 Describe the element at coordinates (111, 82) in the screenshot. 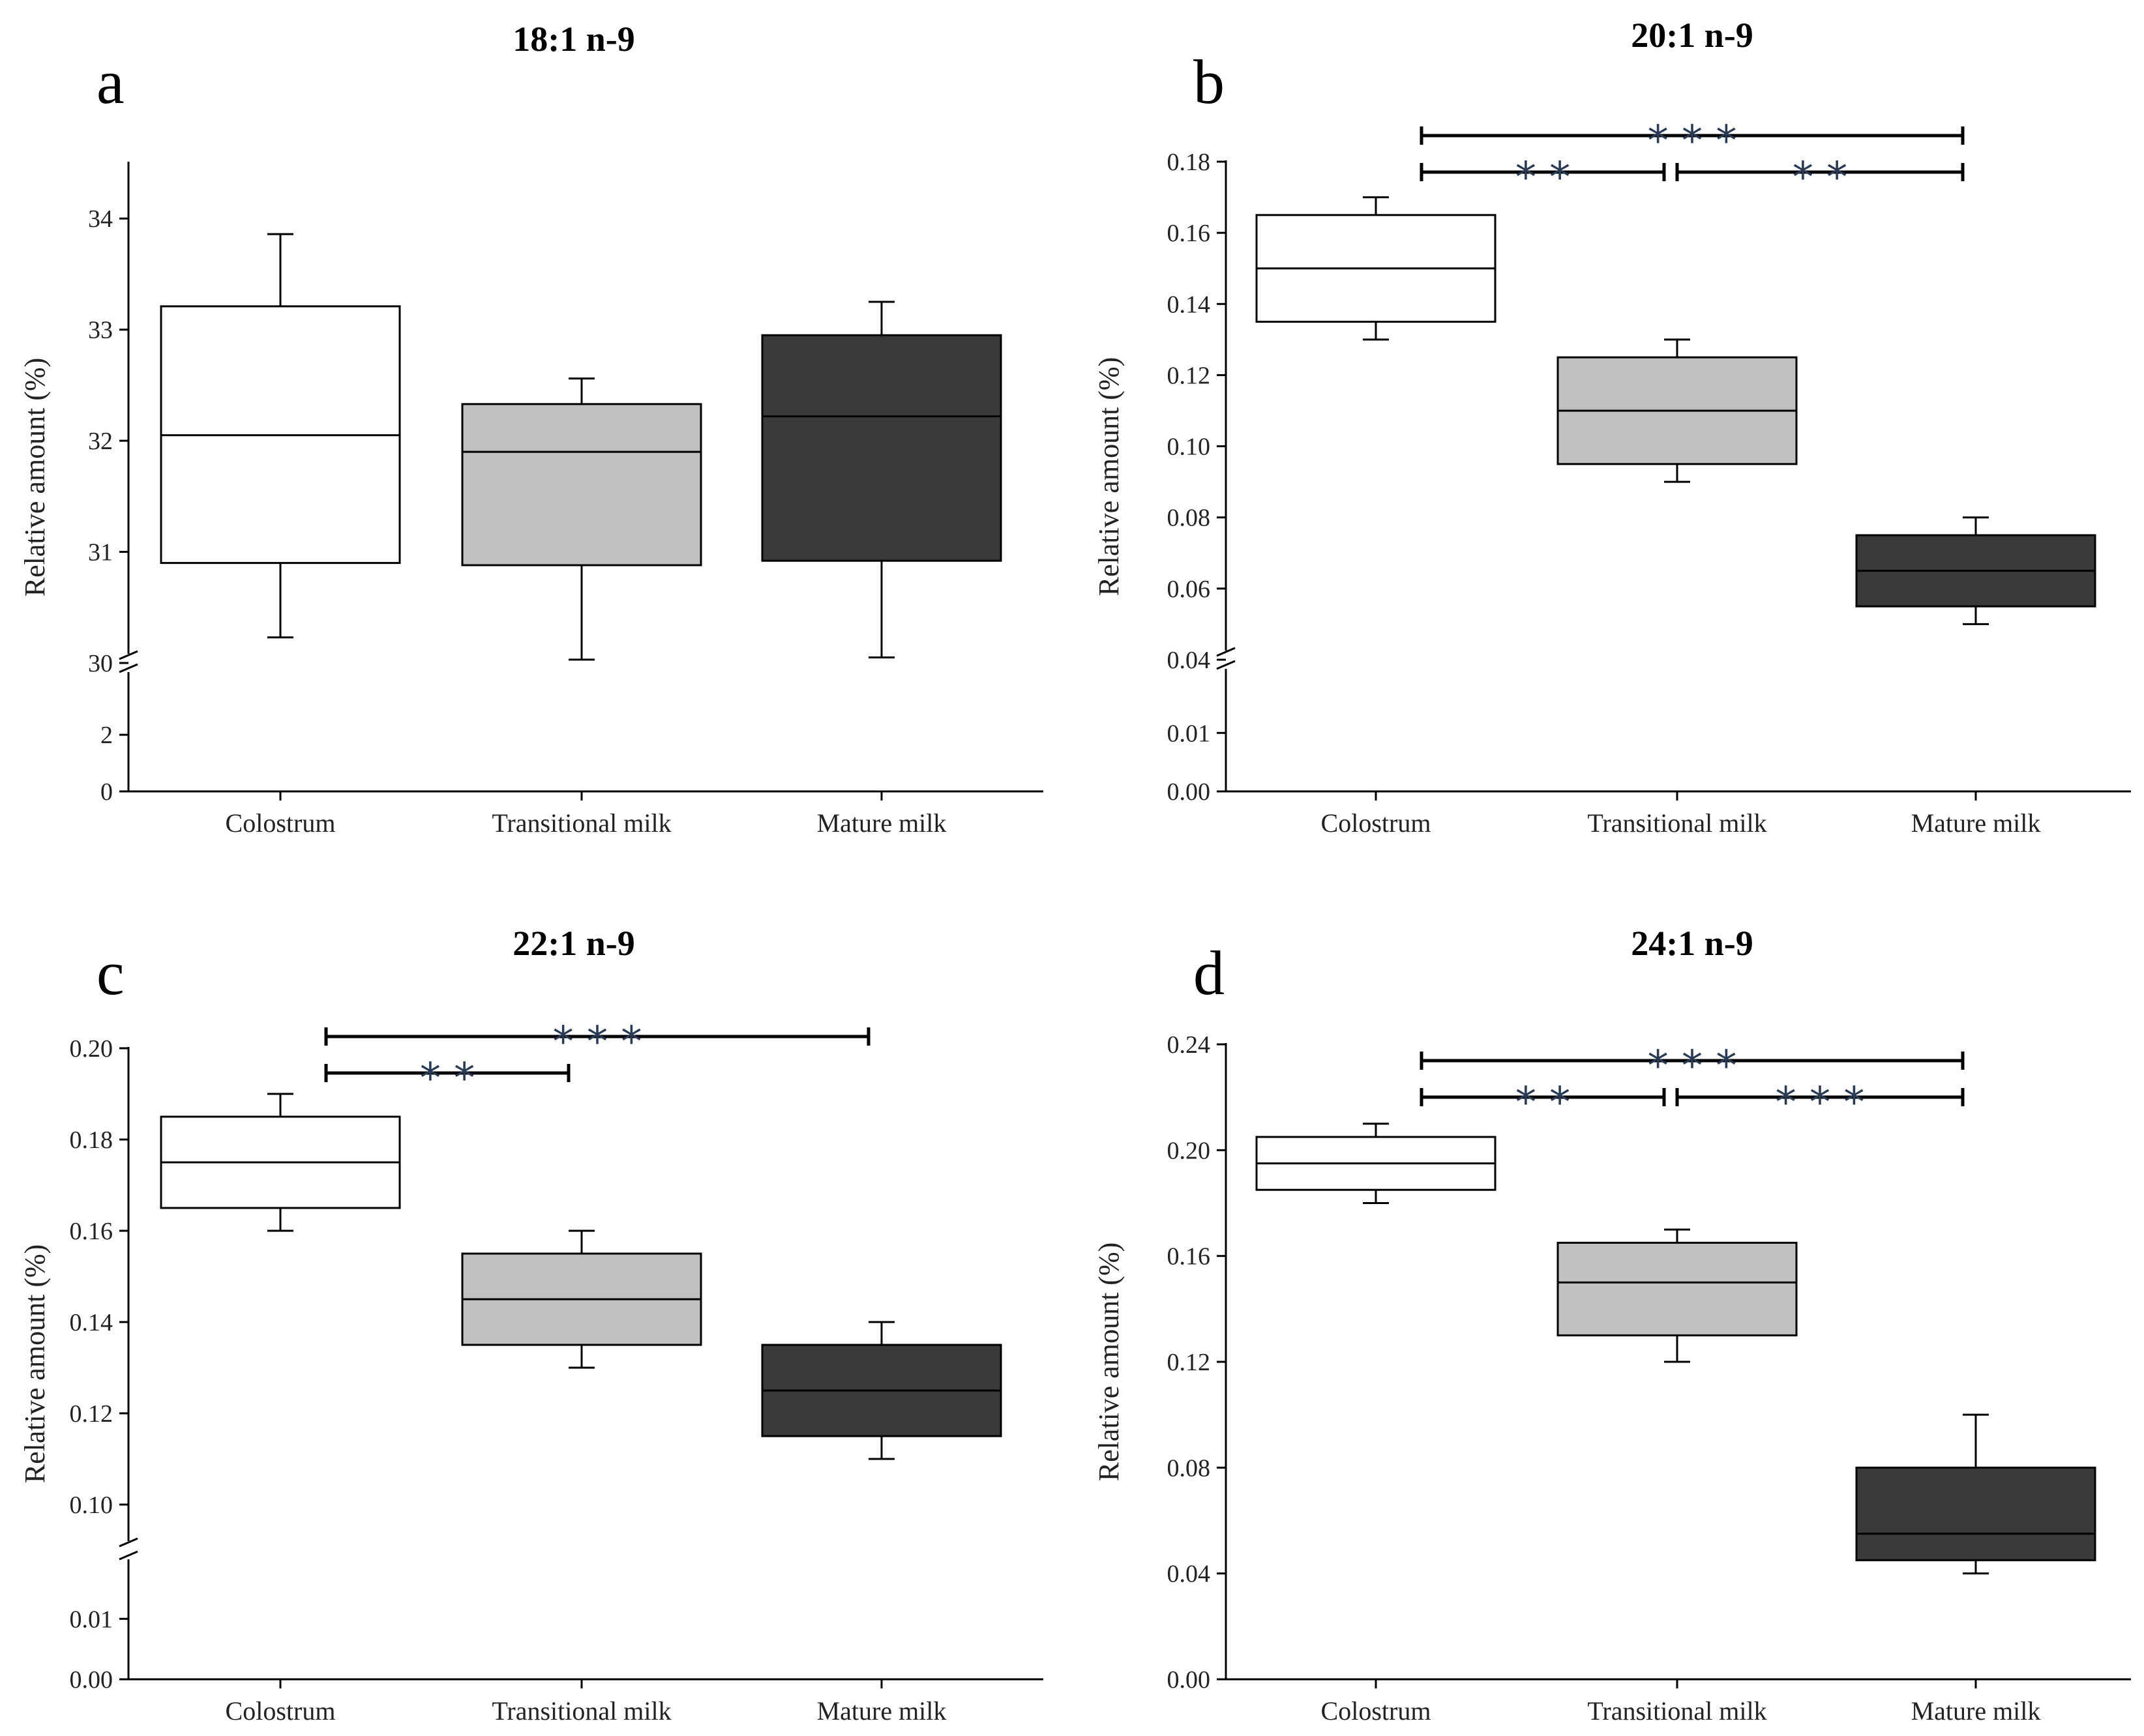

I see `panel-letter: a` at that location.